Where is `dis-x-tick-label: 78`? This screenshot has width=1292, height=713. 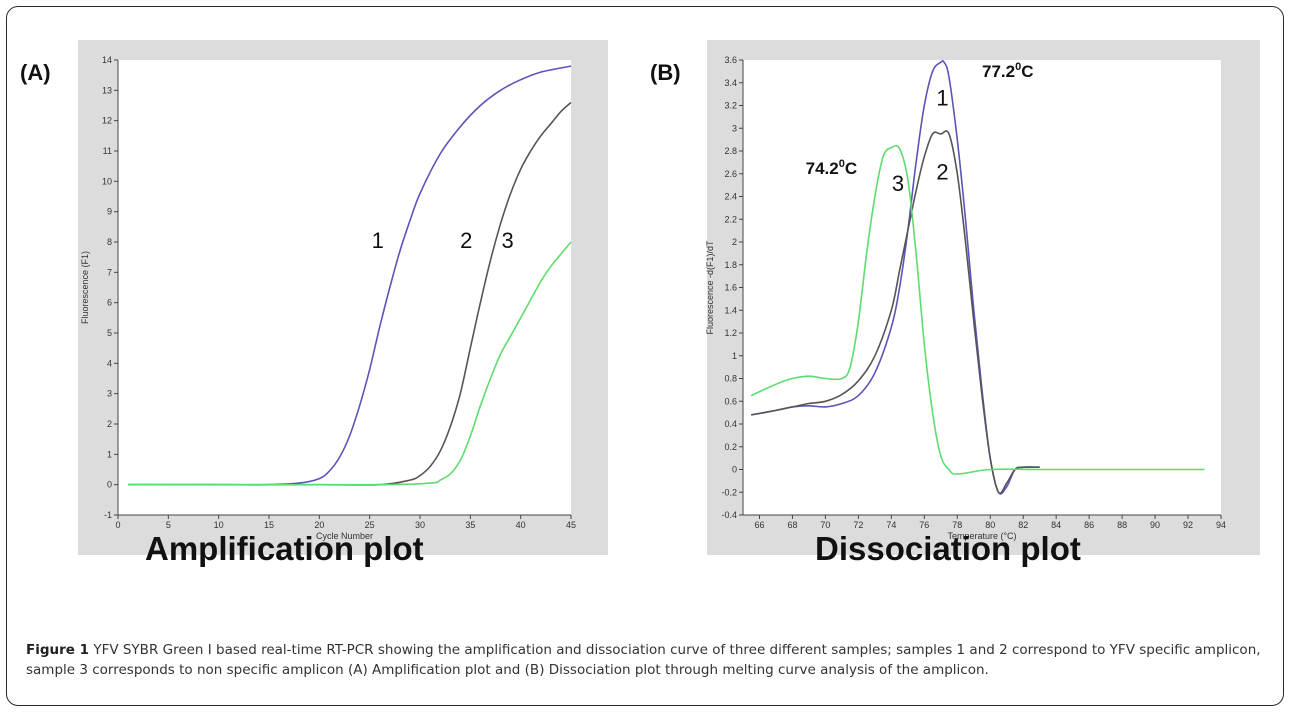
dis-x-tick-label: 78 is located at coordinates (957, 525).